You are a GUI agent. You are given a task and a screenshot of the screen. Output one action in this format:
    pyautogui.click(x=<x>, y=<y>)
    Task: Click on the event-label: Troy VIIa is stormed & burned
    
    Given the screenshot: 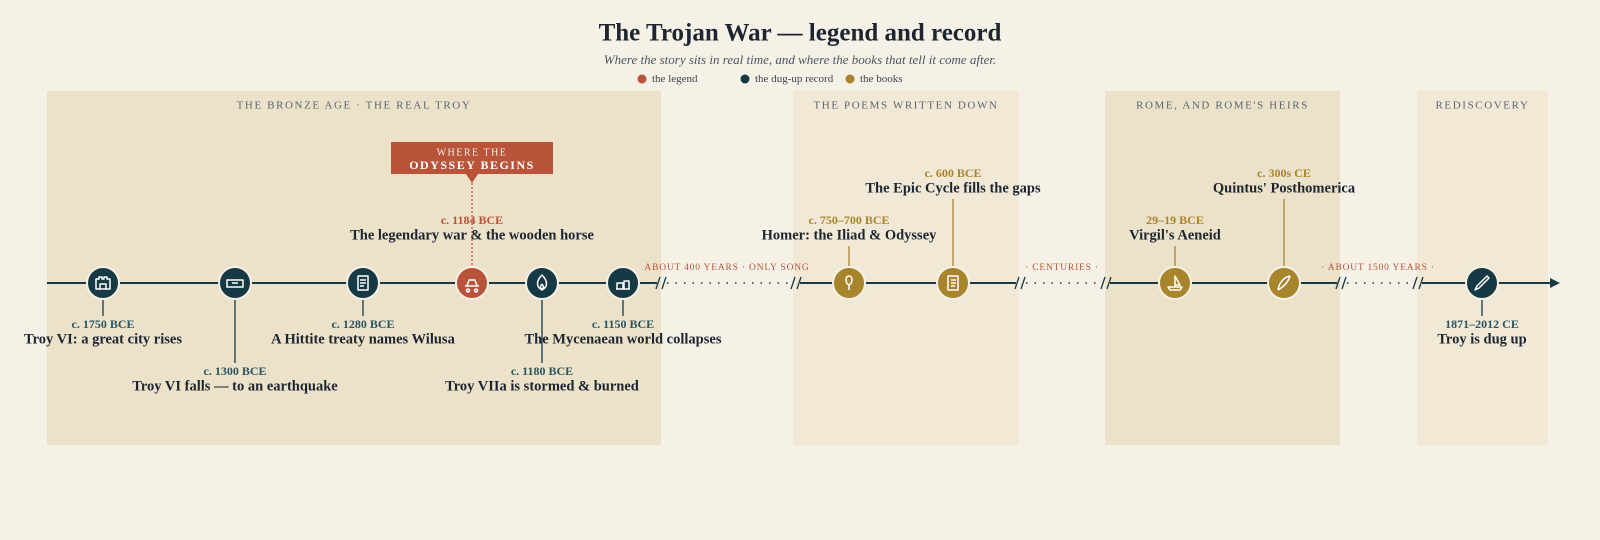 What is the action you would take?
    pyautogui.click(x=542, y=386)
    